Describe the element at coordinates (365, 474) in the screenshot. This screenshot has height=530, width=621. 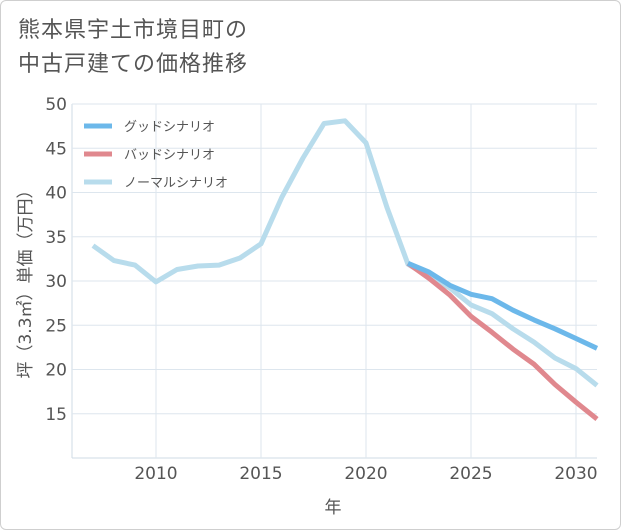
I see `x-tick-label: 2020` at that location.